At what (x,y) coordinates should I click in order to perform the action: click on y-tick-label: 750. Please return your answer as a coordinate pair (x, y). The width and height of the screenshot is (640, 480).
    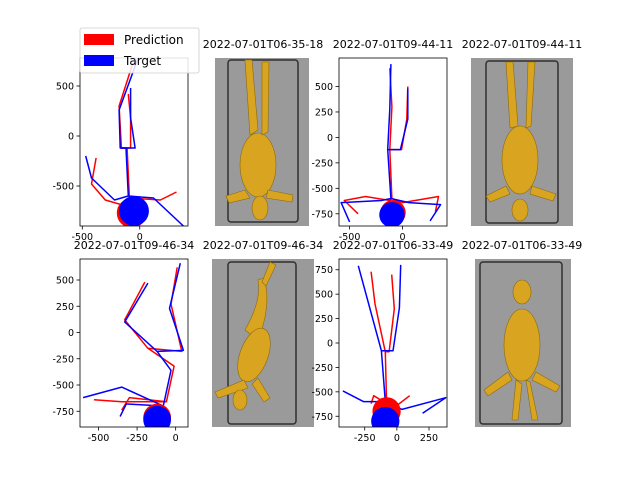
    Looking at the image, I should click on (324, 270).